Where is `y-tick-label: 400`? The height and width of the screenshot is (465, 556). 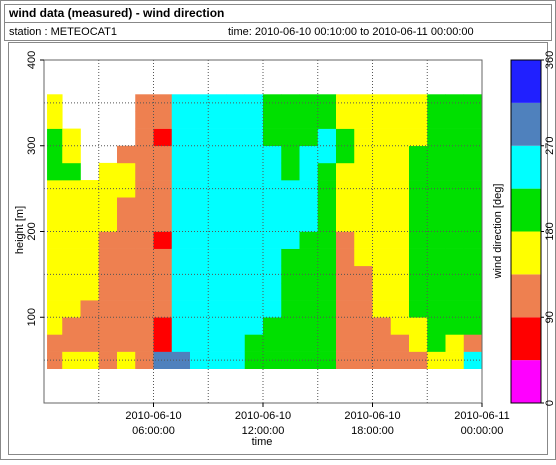 y-tick-label: 400 is located at coordinates (32, 60).